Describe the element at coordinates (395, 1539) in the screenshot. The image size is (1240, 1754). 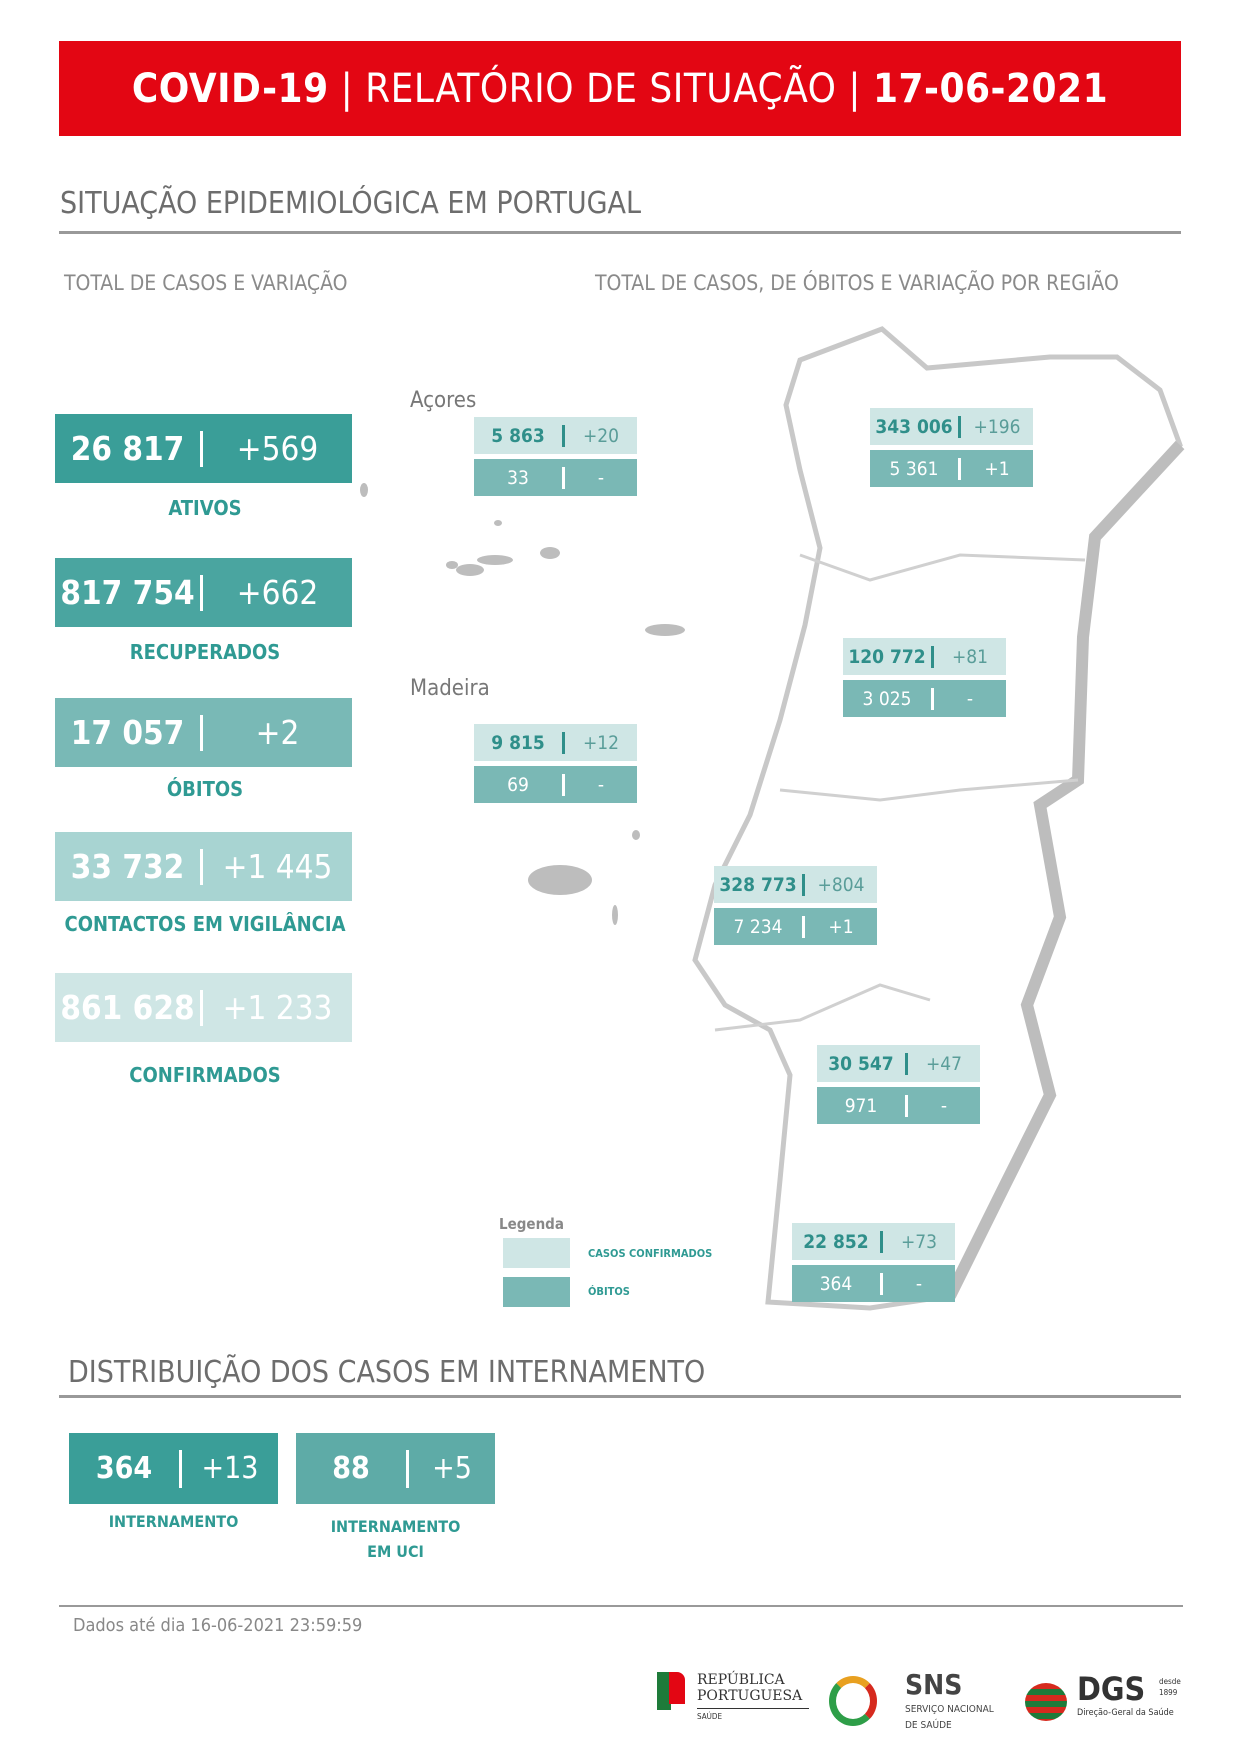
I see `uci-label: INTERNAMENTO EM UCI` at that location.